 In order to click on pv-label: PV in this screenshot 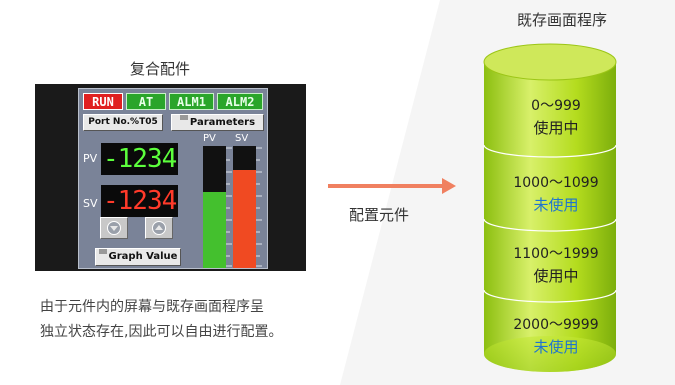, I will do `click(90, 158)`.